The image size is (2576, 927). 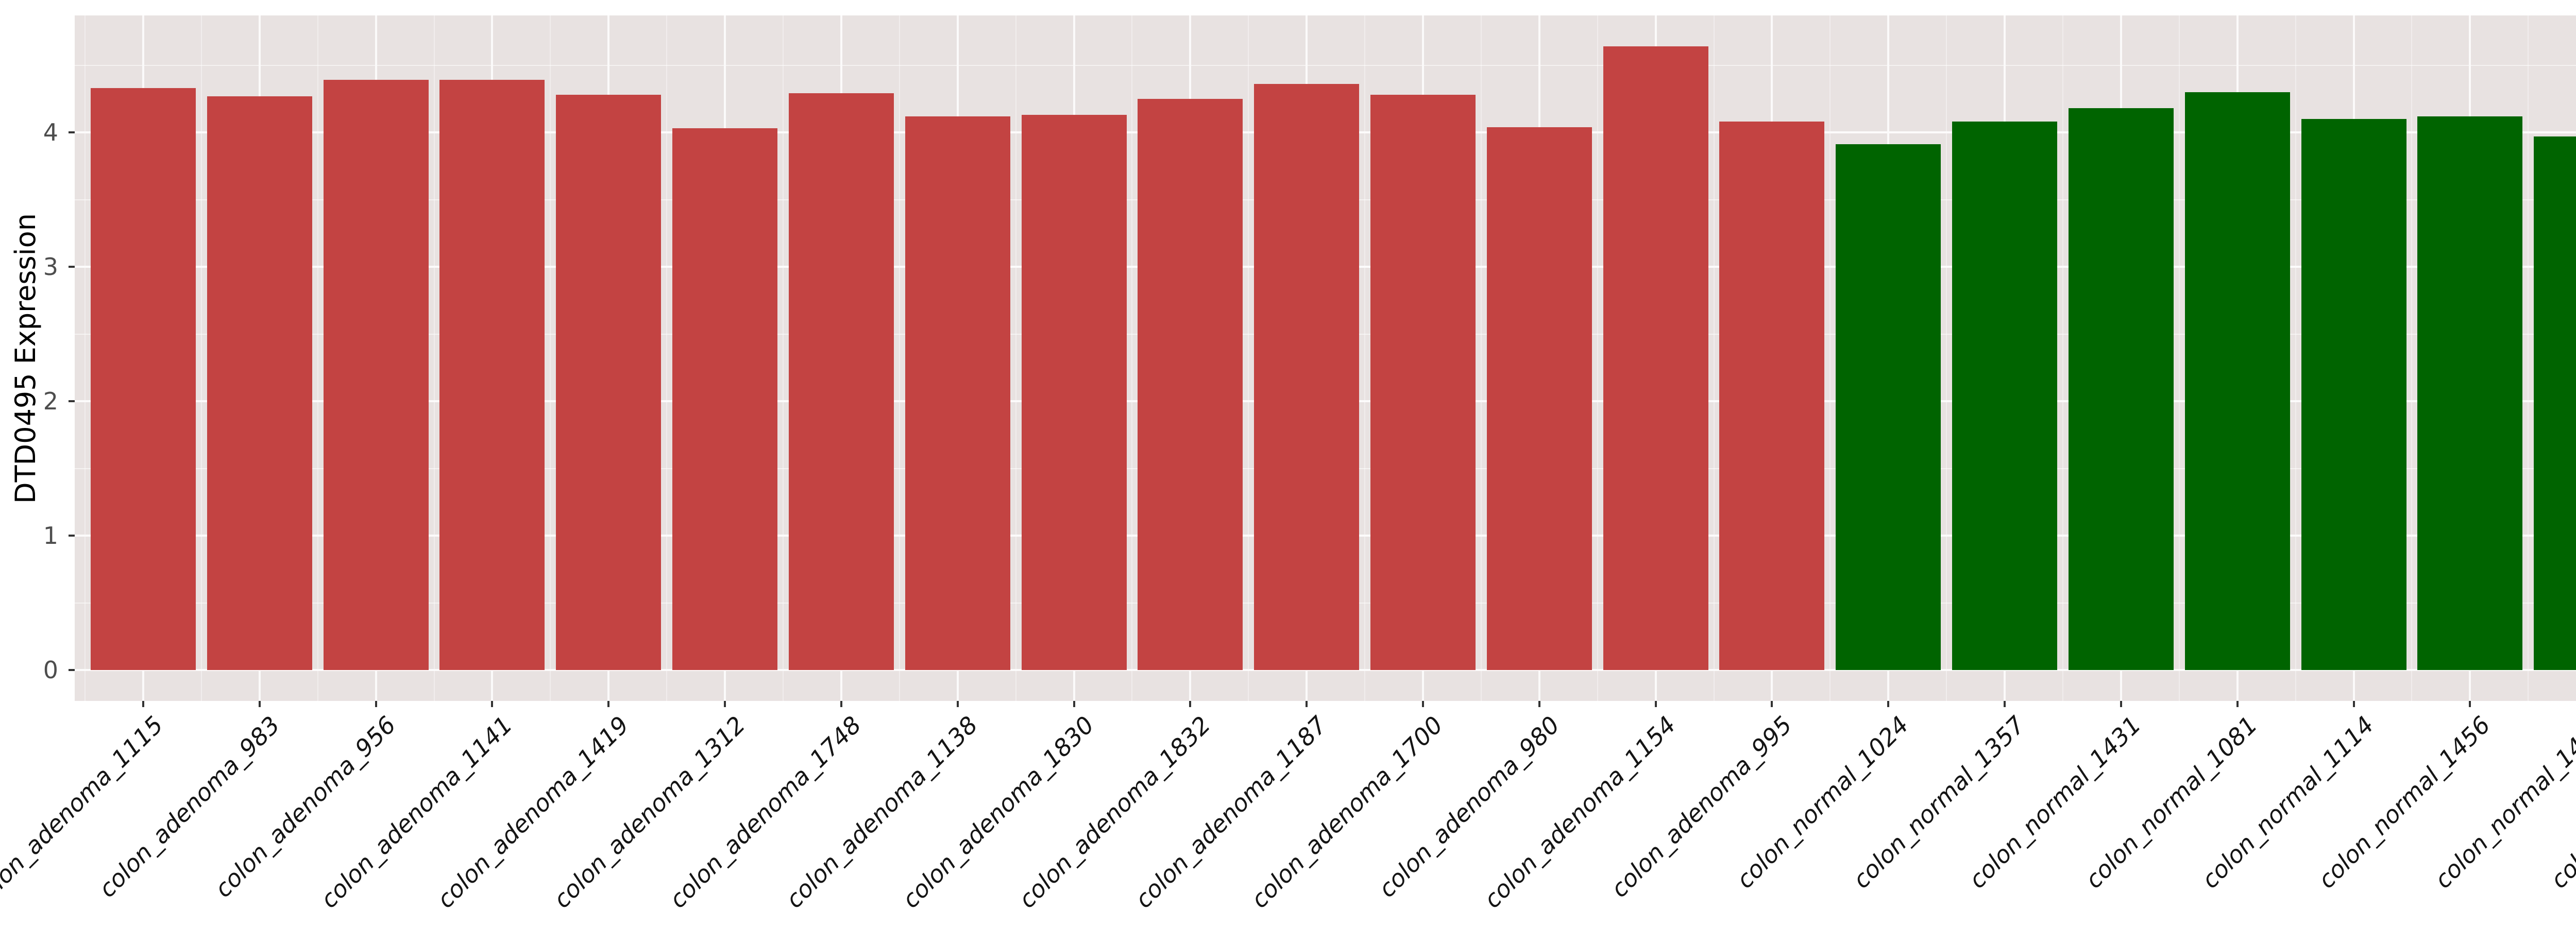 I want to click on y-tick-label: 0, so click(x=51, y=670).